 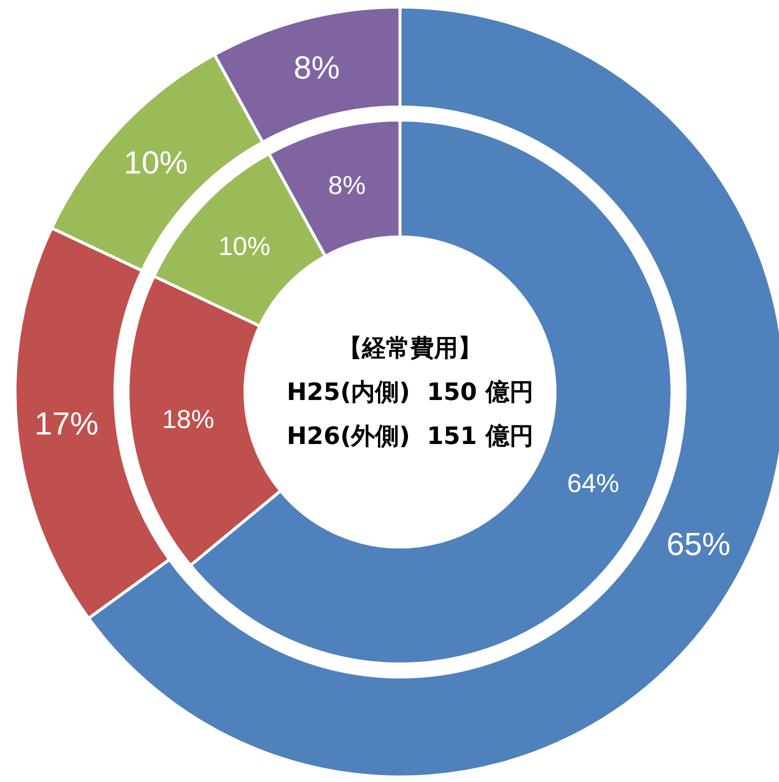 What do you see at coordinates (410, 436) in the screenshot?
I see `text: H26(外側) 151 億円` at bounding box center [410, 436].